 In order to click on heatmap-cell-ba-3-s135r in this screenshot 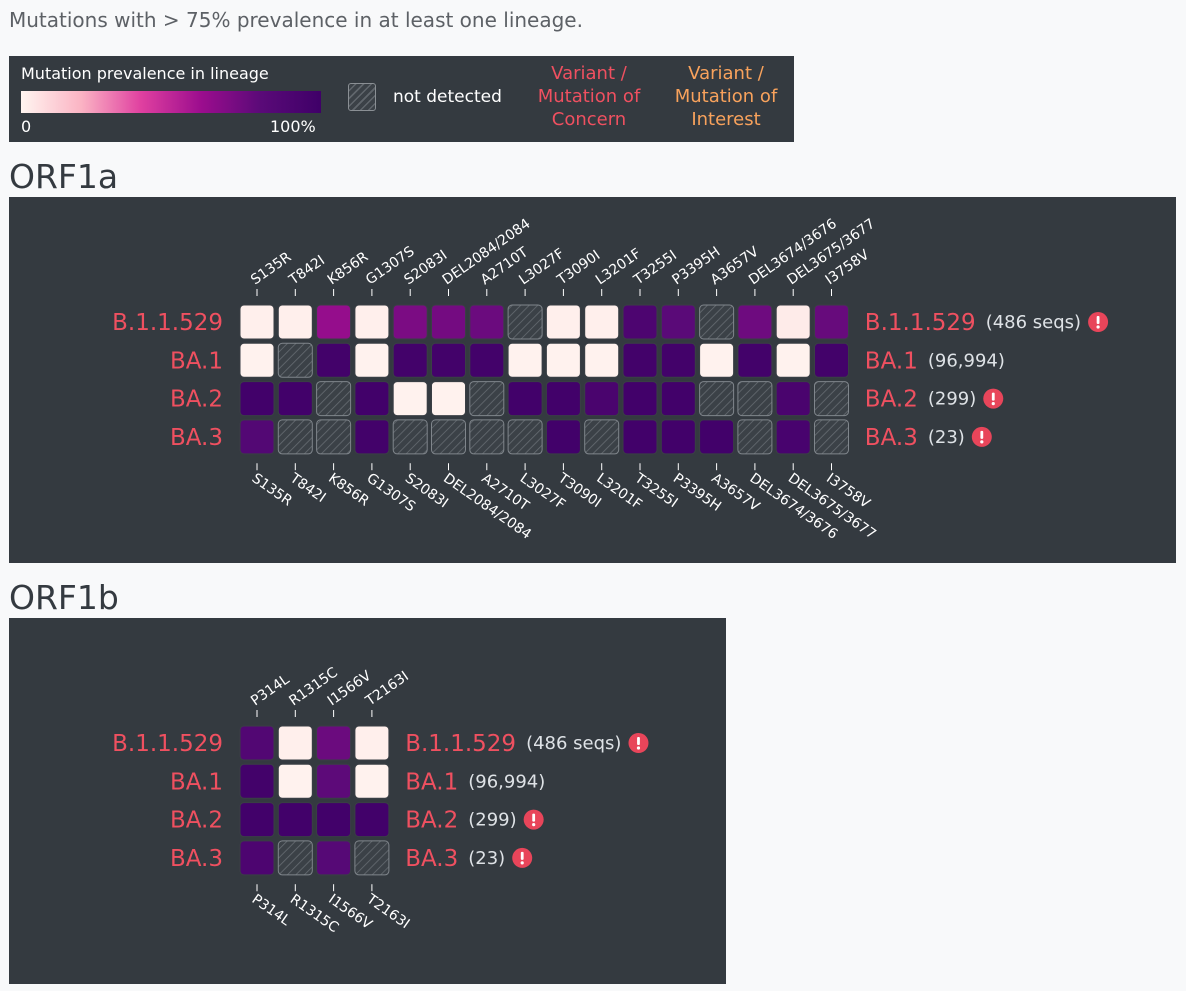, I will do `click(257, 437)`.